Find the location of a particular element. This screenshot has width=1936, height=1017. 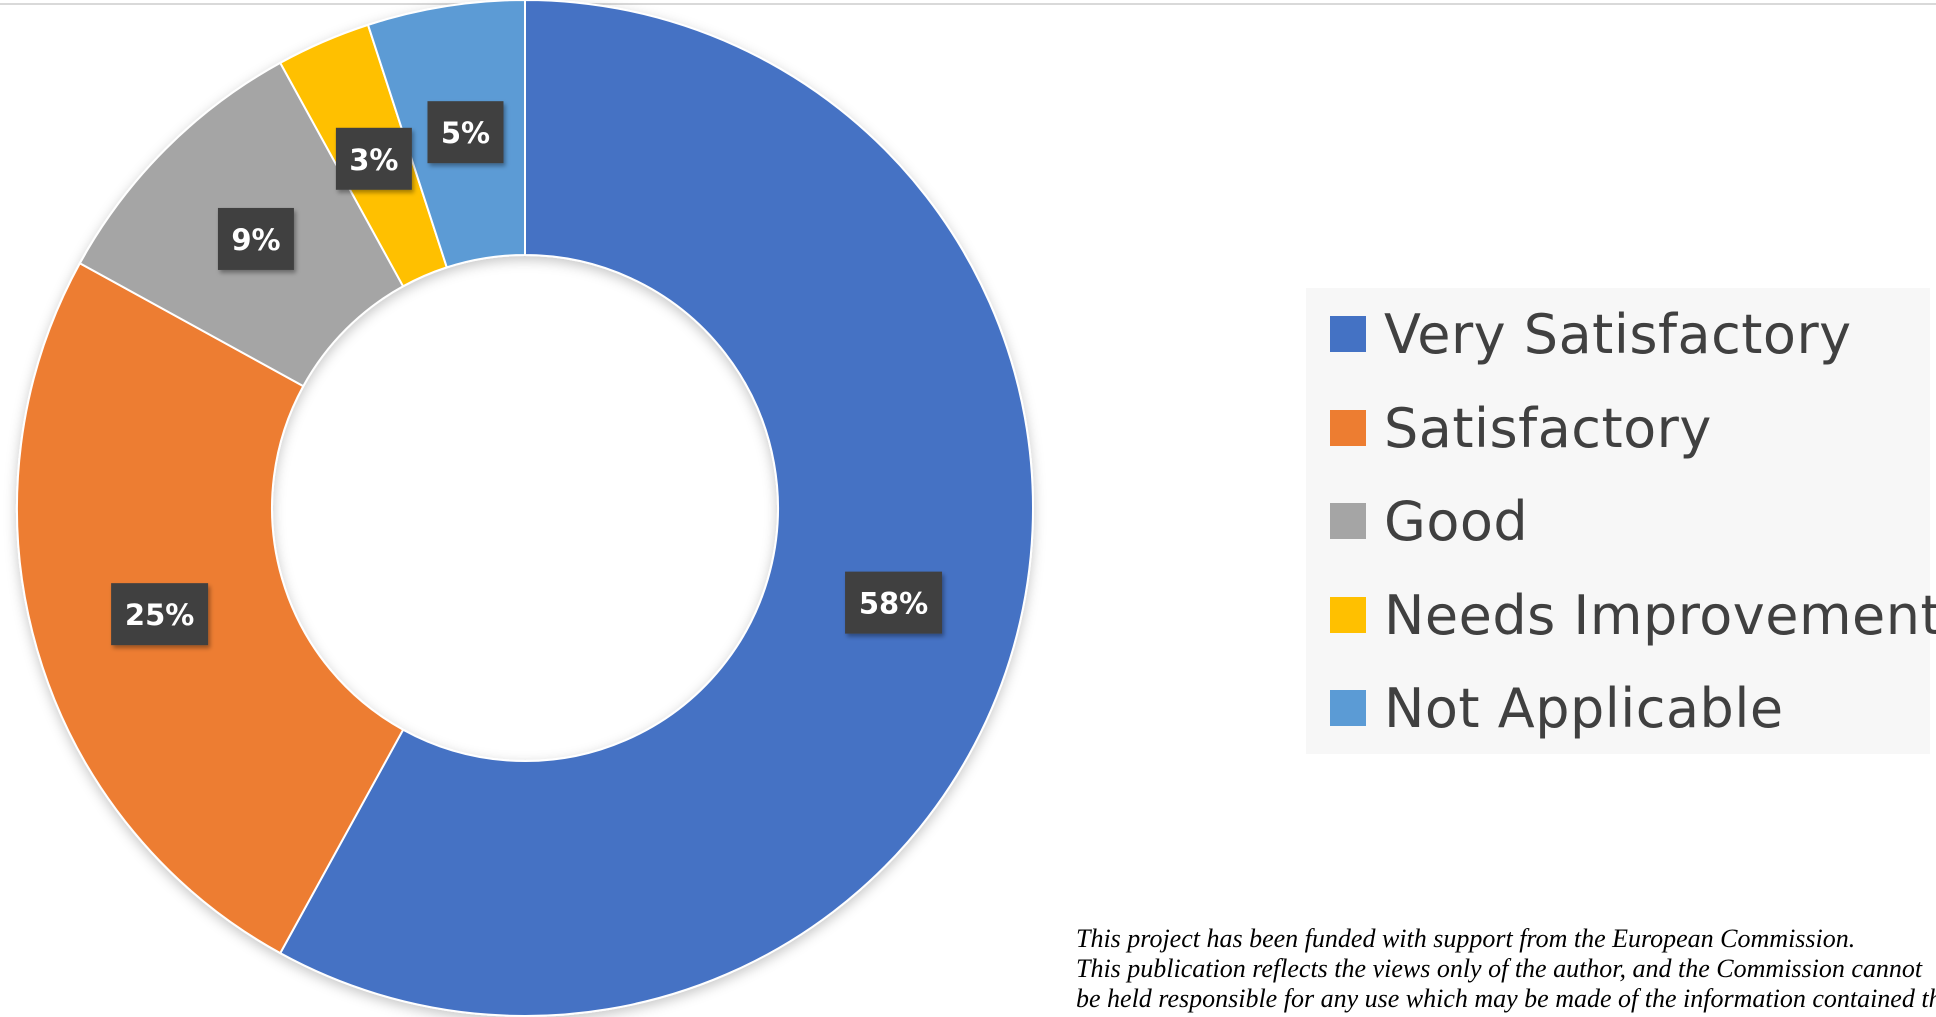

data-label: 58% is located at coordinates (894, 602).